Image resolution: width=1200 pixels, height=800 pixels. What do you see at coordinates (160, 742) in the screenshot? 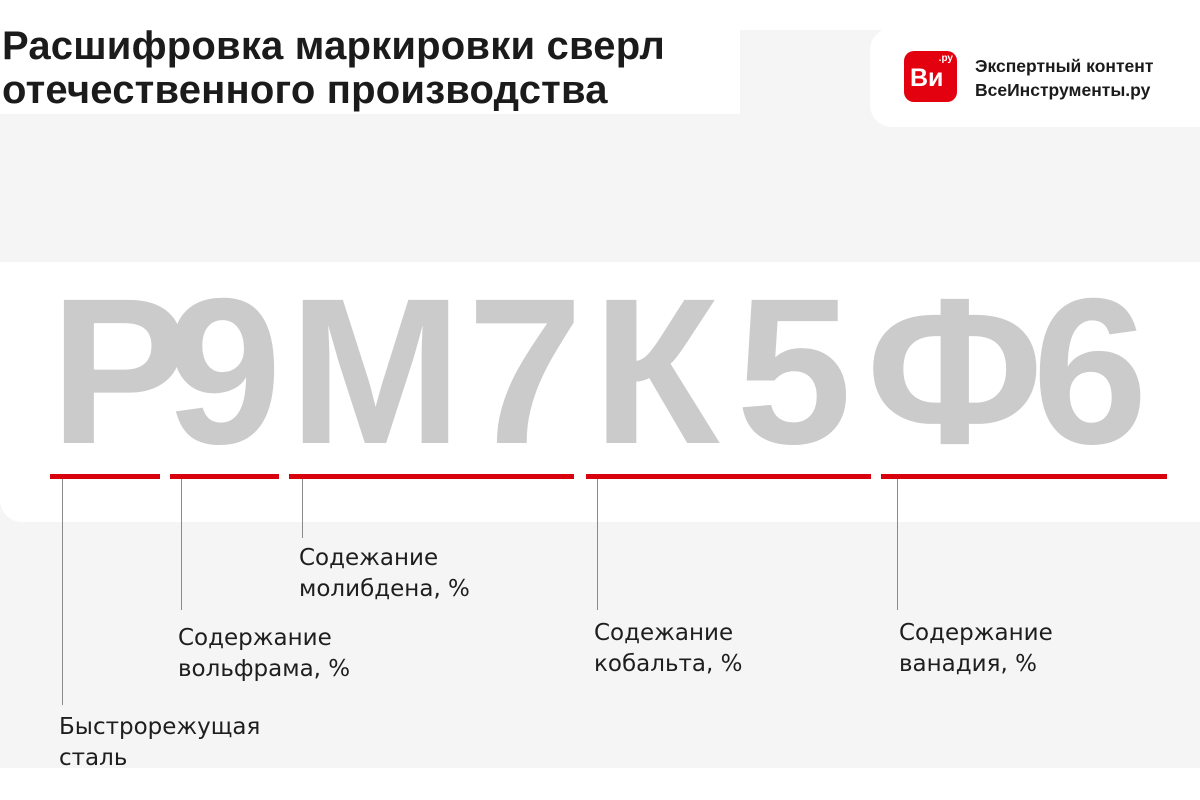
I see `label-steel: Быстрорежущая сталь` at bounding box center [160, 742].